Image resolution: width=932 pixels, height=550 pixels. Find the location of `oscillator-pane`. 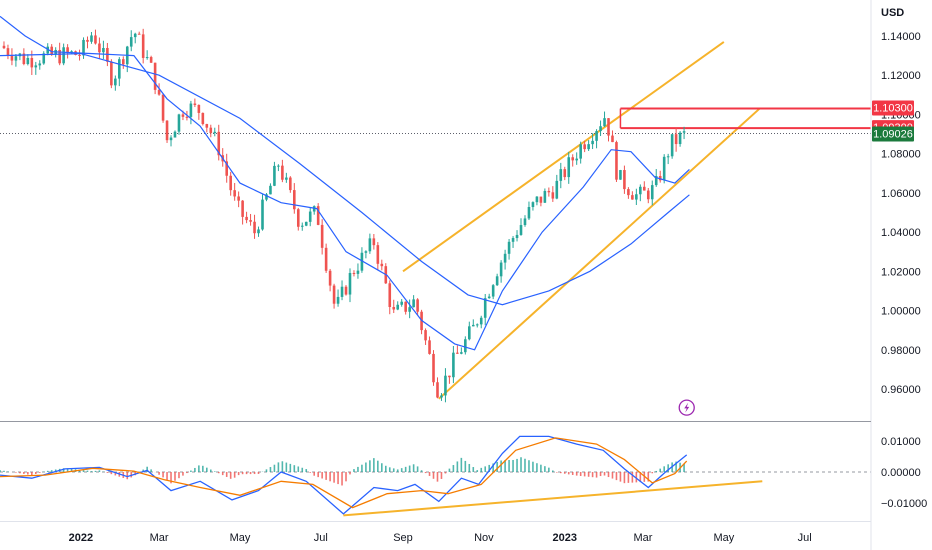

oscillator-pane is located at coordinates (435, 476).